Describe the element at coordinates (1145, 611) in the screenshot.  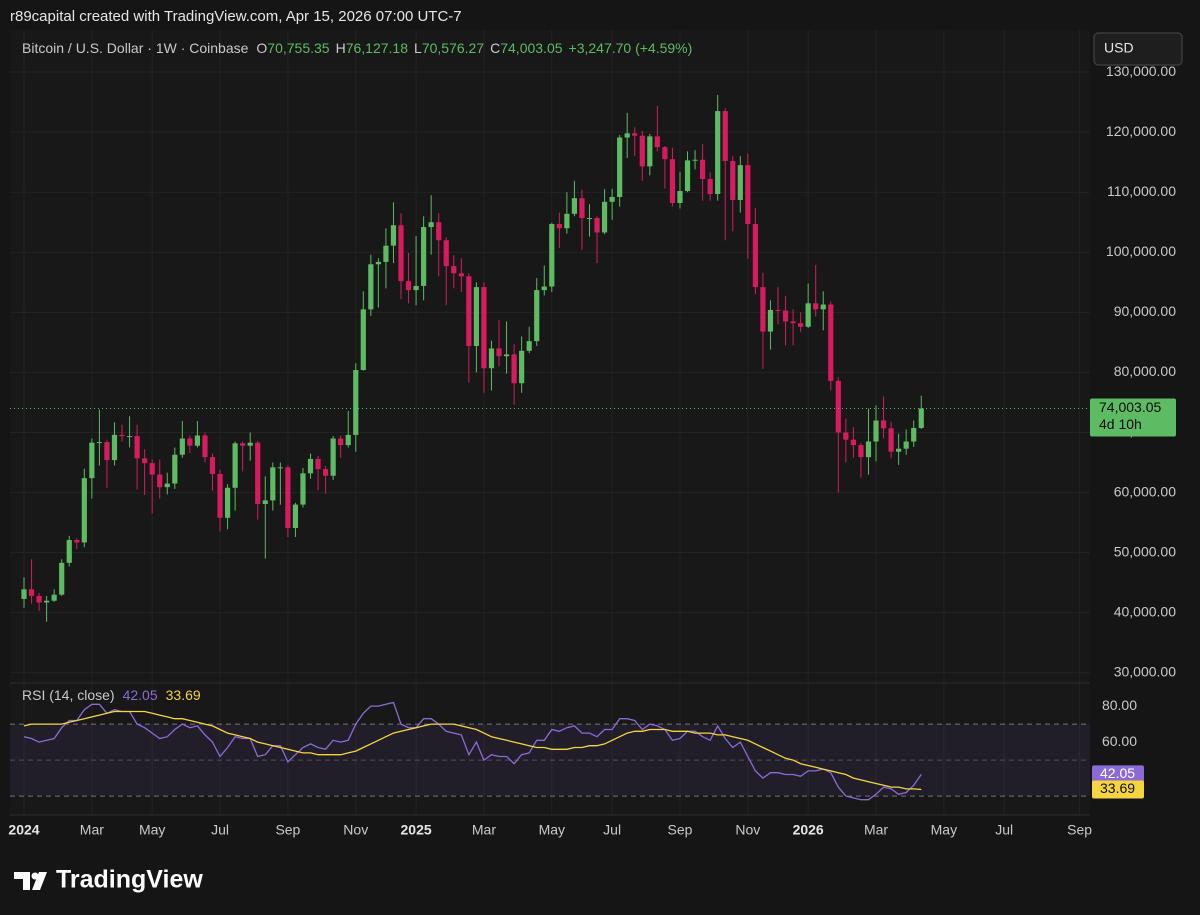
I see `y-tick-label: 40,000.00` at that location.